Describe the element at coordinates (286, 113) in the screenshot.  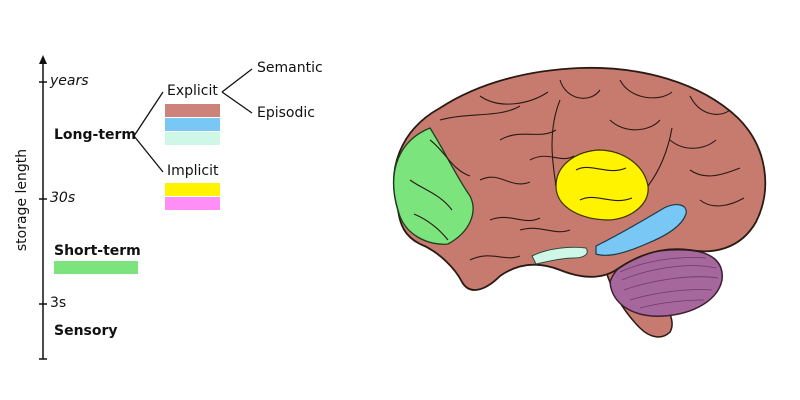
I see `memory-episodic: Episodic` at that location.